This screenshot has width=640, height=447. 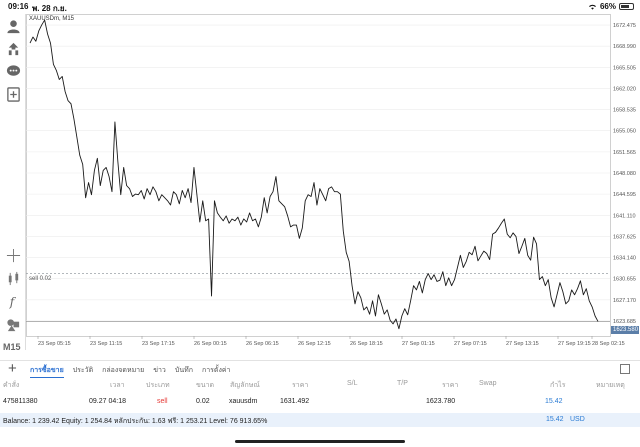 What do you see at coordinates (558, 385) in the screenshot?
I see `column-header: กำไร` at bounding box center [558, 385].